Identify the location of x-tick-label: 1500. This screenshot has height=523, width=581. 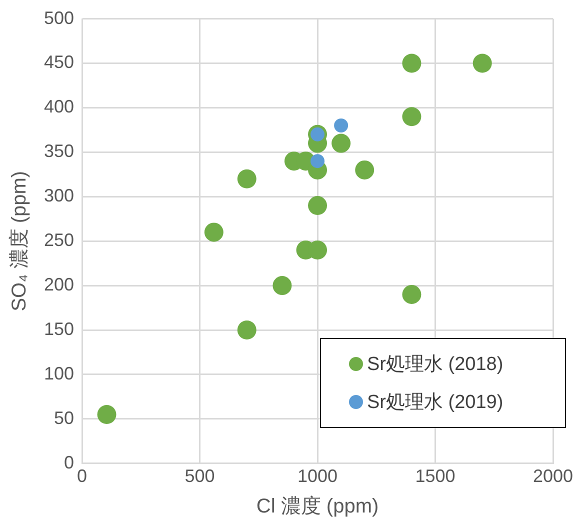
(435, 476).